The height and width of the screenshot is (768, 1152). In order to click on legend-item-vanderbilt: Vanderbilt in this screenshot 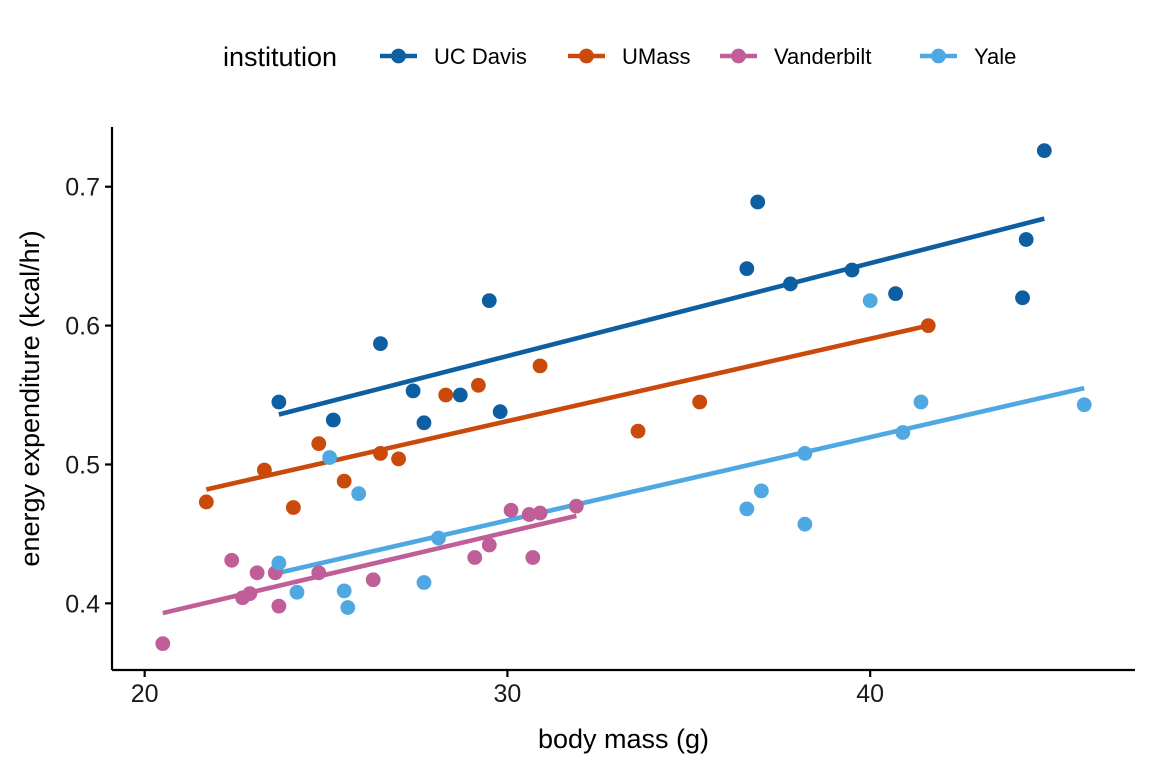, I will do `click(795, 56)`.